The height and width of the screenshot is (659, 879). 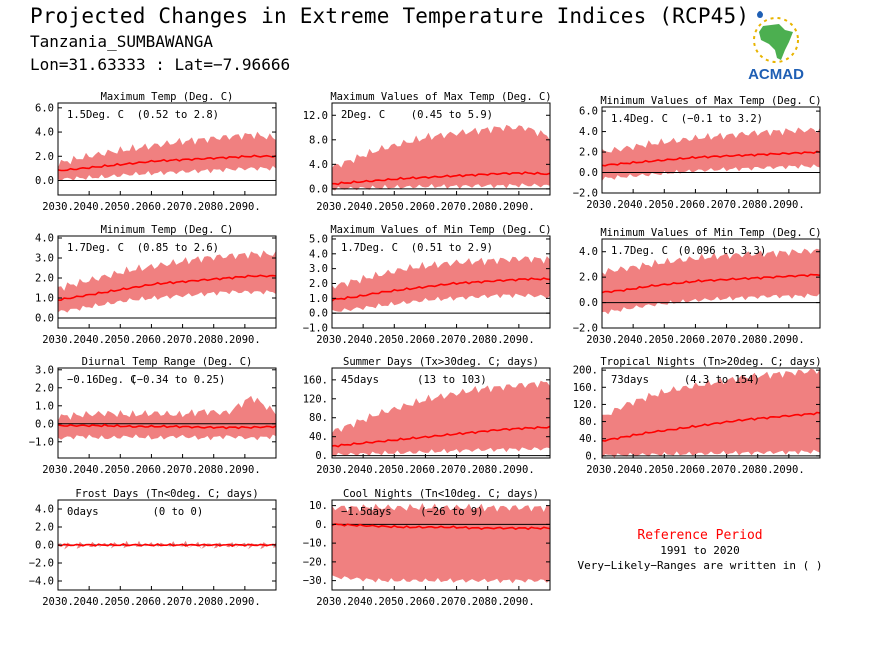 I want to click on chart-title: Minimum Temp (Deg. C), so click(x=167, y=230).